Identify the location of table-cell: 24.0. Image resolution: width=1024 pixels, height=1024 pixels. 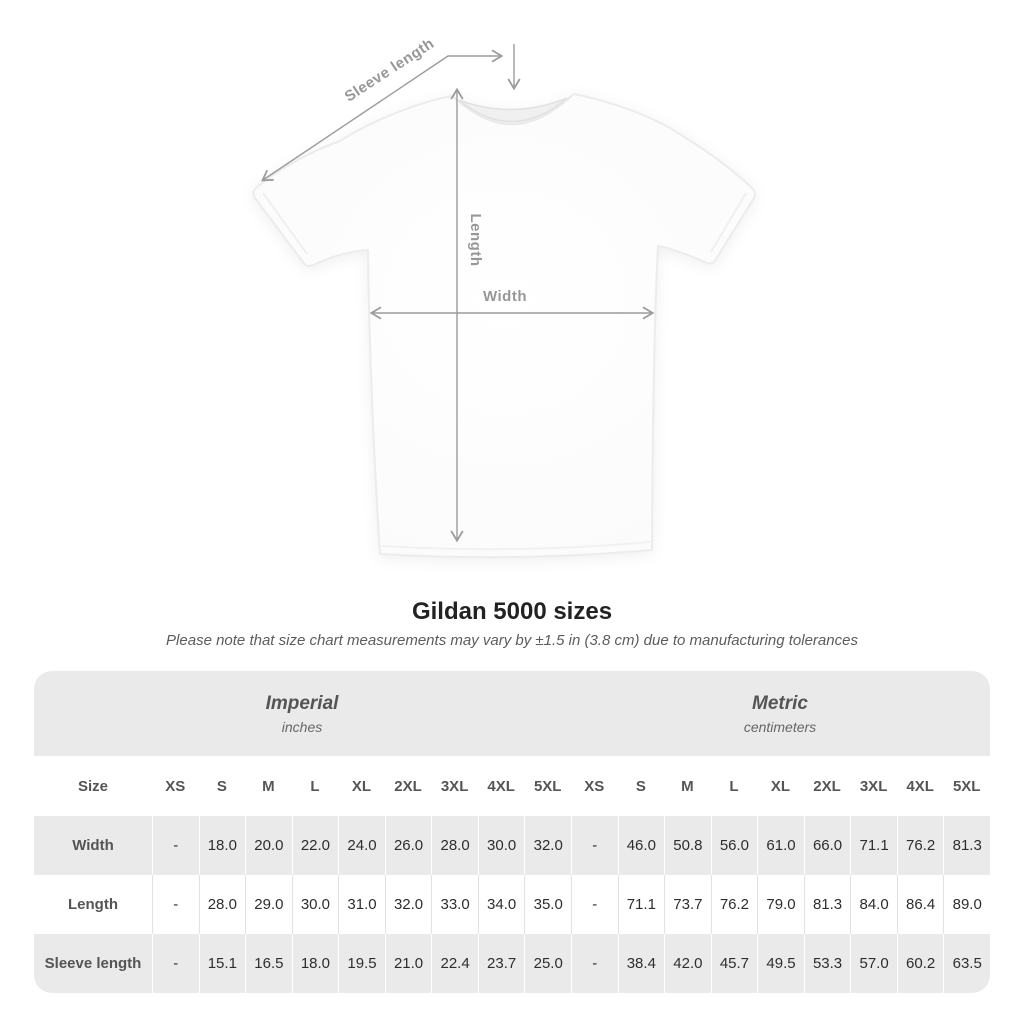
(361, 845).